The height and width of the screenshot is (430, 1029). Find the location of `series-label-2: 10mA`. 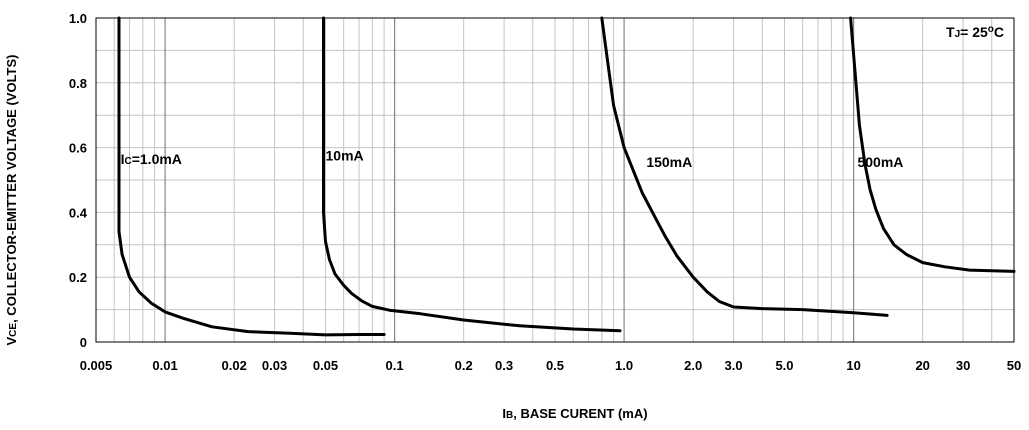

series-label-2: 10mA is located at coordinates (345, 156).